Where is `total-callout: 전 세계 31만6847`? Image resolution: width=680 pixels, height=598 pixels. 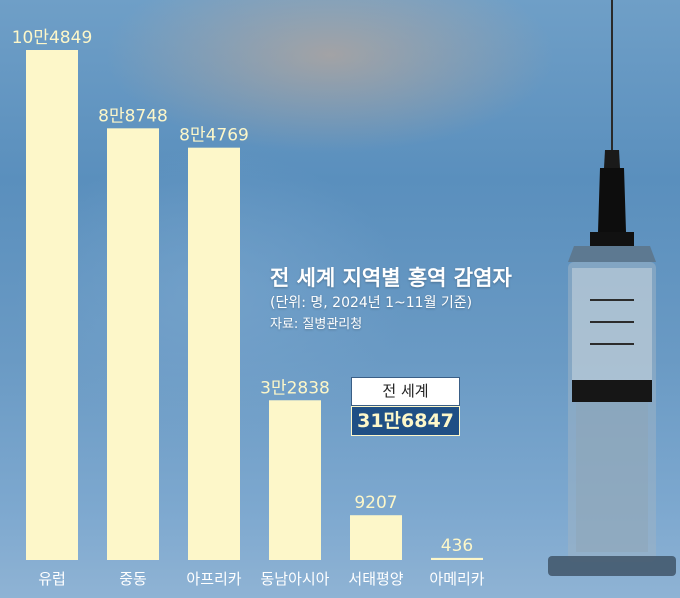 total-callout: 전 세계 31만6847 is located at coordinates (405, 406).